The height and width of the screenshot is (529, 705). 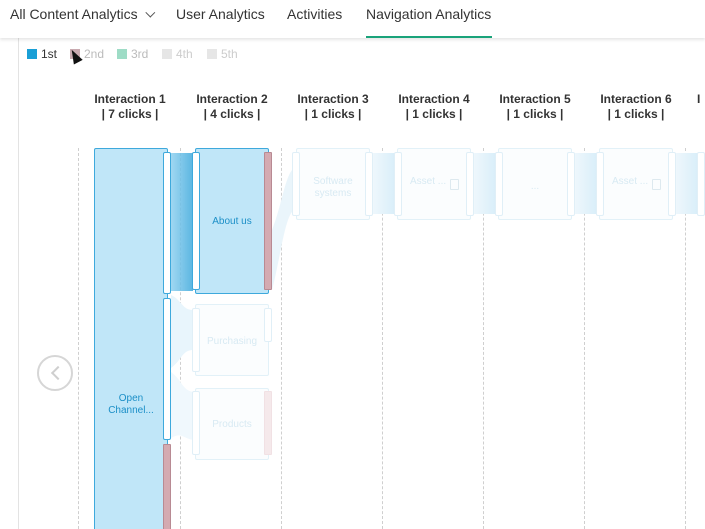 What do you see at coordinates (94, 54) in the screenshot?
I see `legend-label: 2nd` at bounding box center [94, 54].